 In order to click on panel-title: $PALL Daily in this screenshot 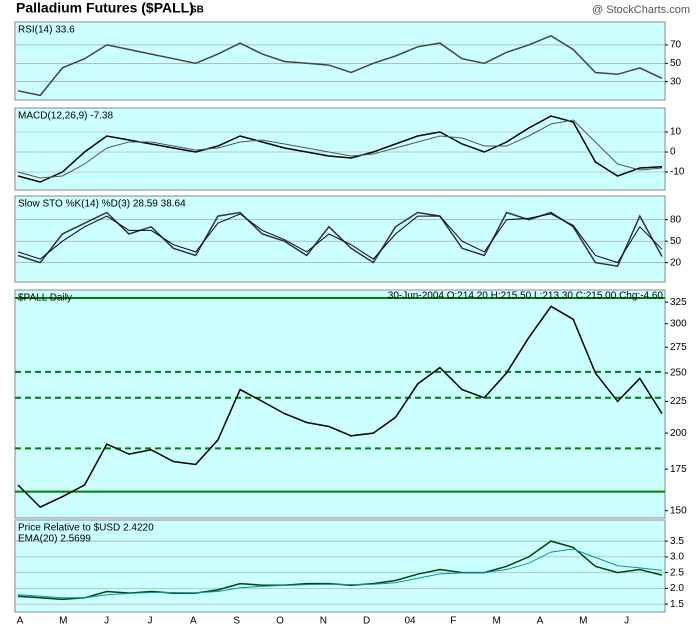, I will do `click(45, 298)`.